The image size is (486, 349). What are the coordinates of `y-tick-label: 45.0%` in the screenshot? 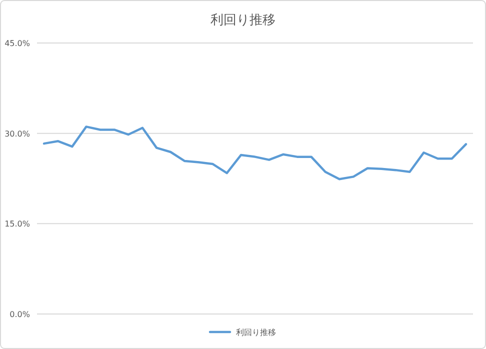 It's located at (17, 43).